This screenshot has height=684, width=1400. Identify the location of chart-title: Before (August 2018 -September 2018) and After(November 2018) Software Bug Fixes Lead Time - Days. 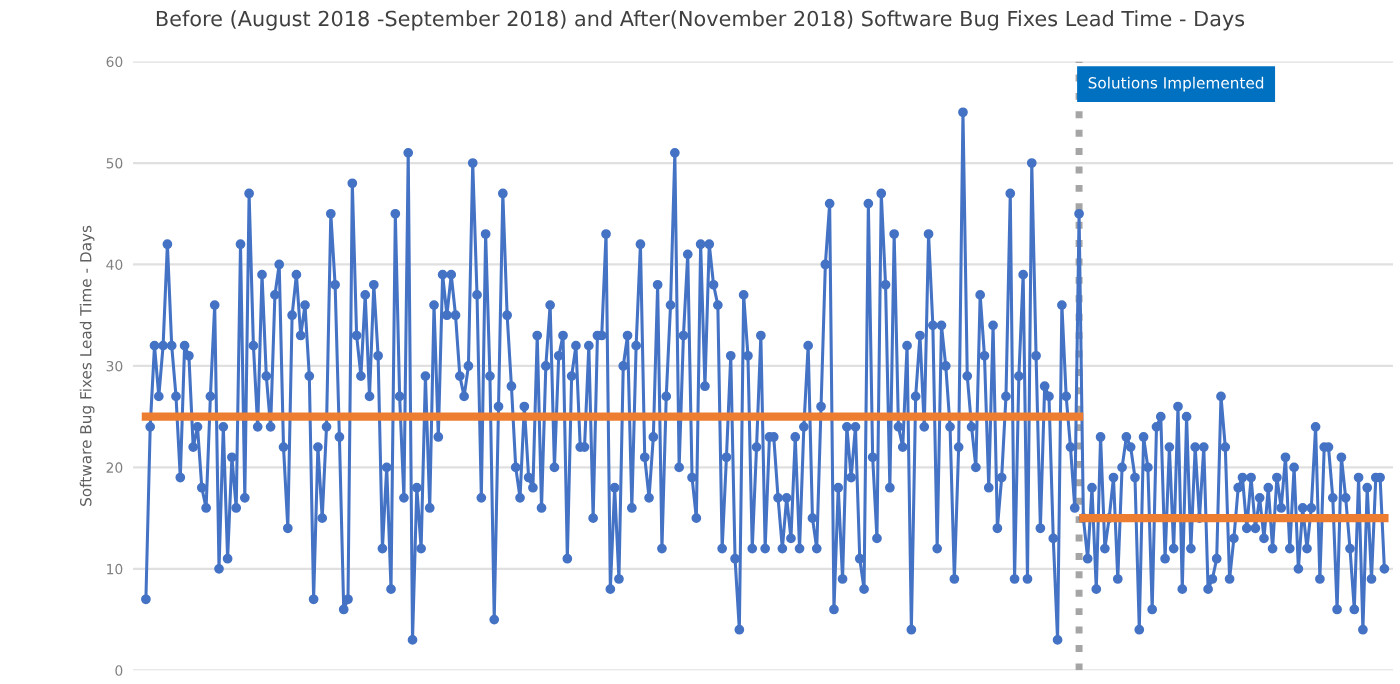
(700, 20).